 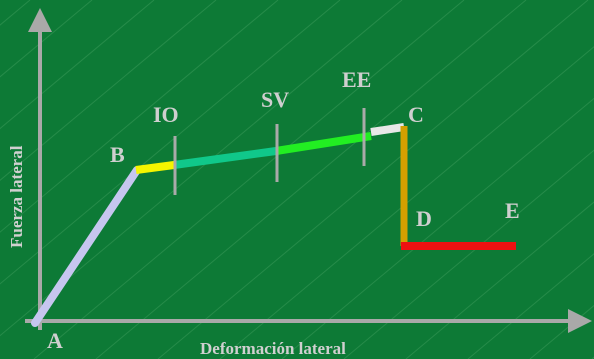 What do you see at coordinates (387, 129) in the screenshot?
I see `segment-EE-C` at bounding box center [387, 129].